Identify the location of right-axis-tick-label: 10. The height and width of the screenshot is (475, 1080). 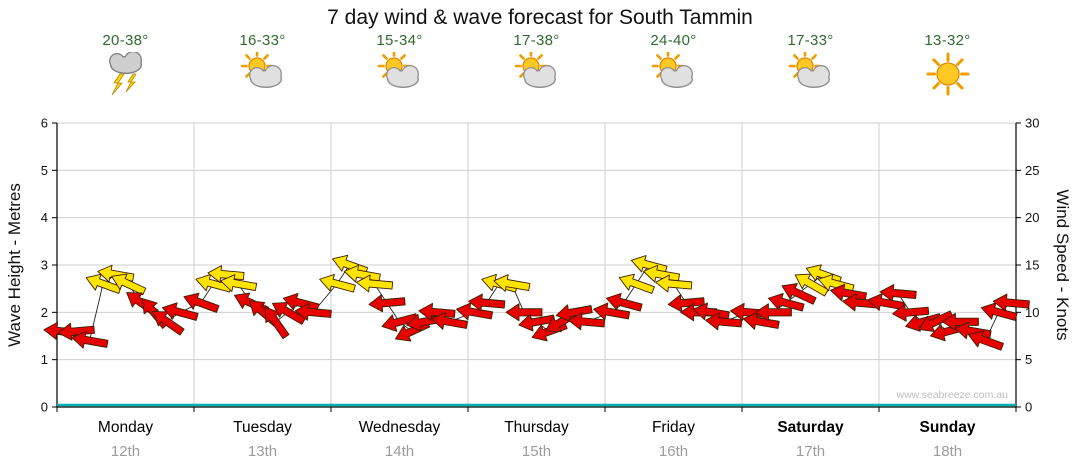
(1032, 312).